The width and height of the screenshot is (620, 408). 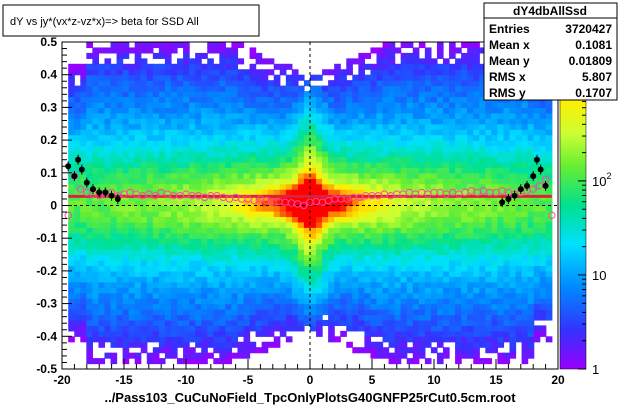 I want to click on y-tick-label: 0, so click(x=53, y=206).